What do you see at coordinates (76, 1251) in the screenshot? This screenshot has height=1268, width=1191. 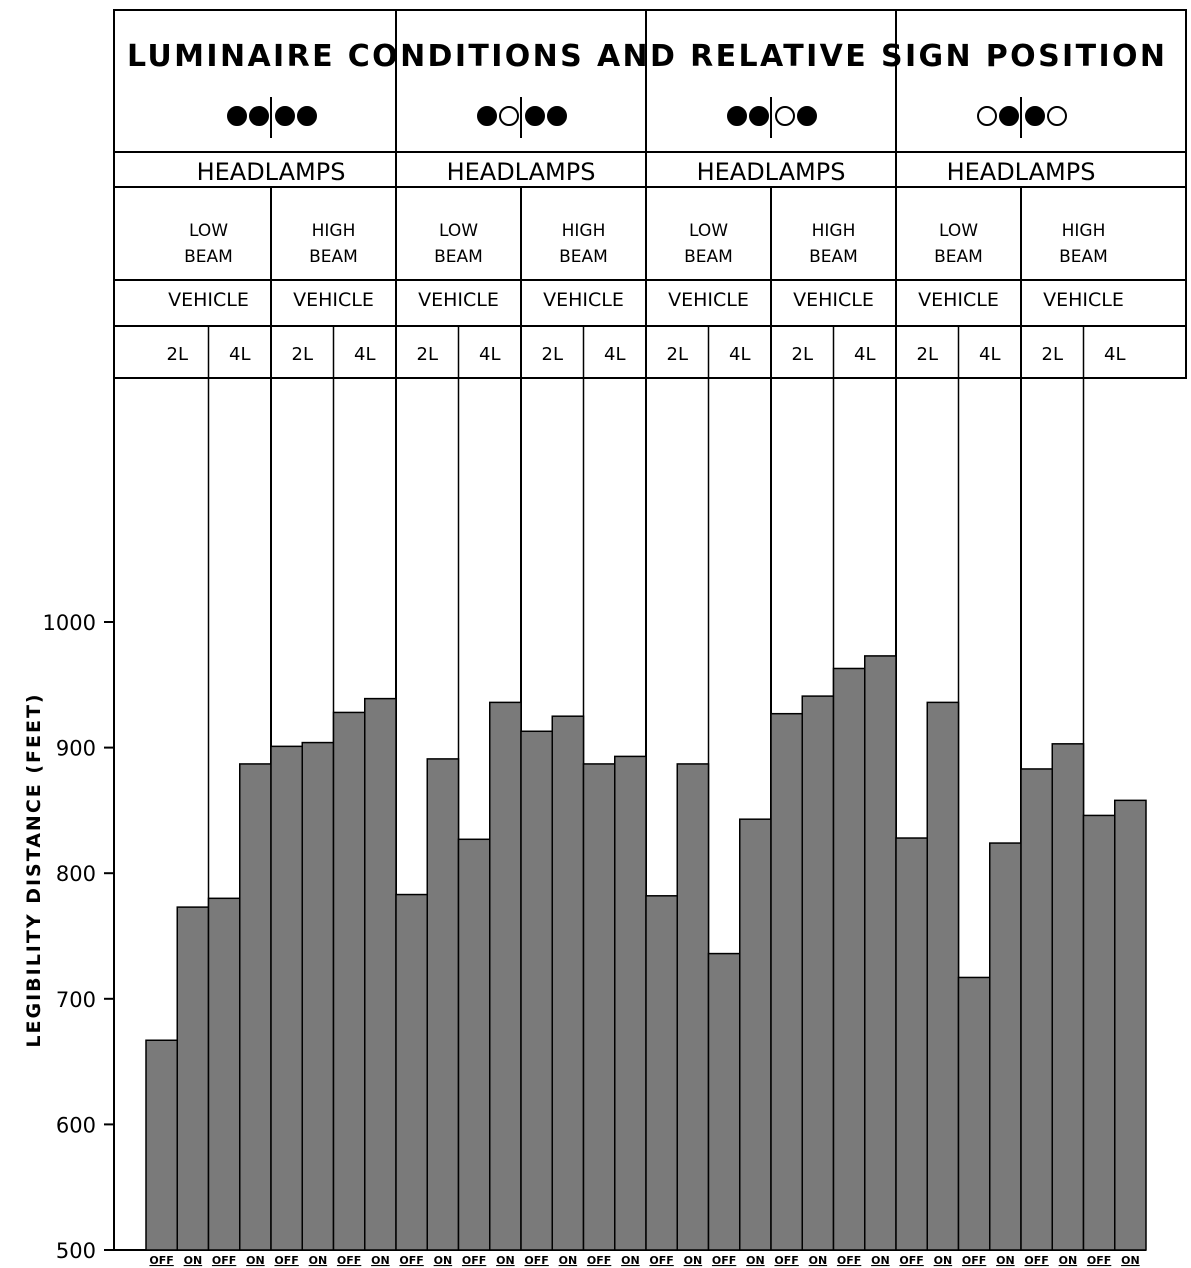 I see `y-tick-label: 500` at bounding box center [76, 1251].